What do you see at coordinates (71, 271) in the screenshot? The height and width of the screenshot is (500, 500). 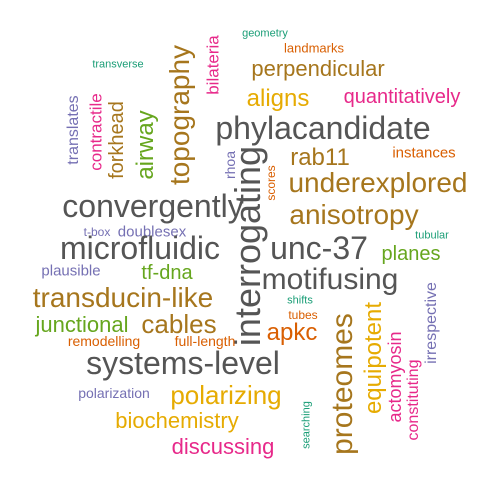 I see `word-plausible: plausible` at bounding box center [71, 271].